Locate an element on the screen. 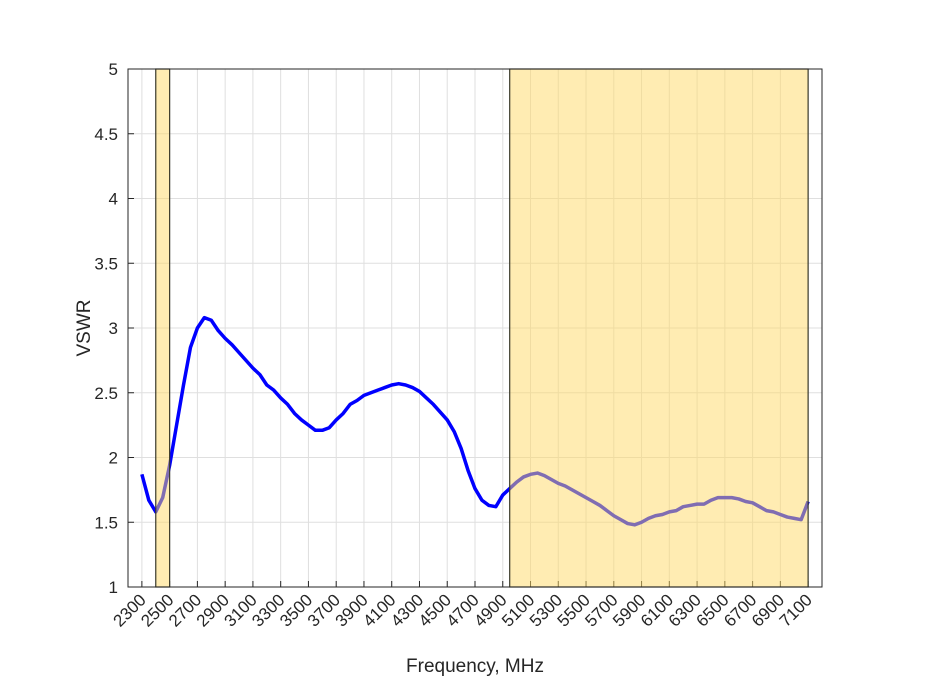 This screenshot has height=700, width=933. y-tick-label: 1.5 is located at coordinates (106, 522).